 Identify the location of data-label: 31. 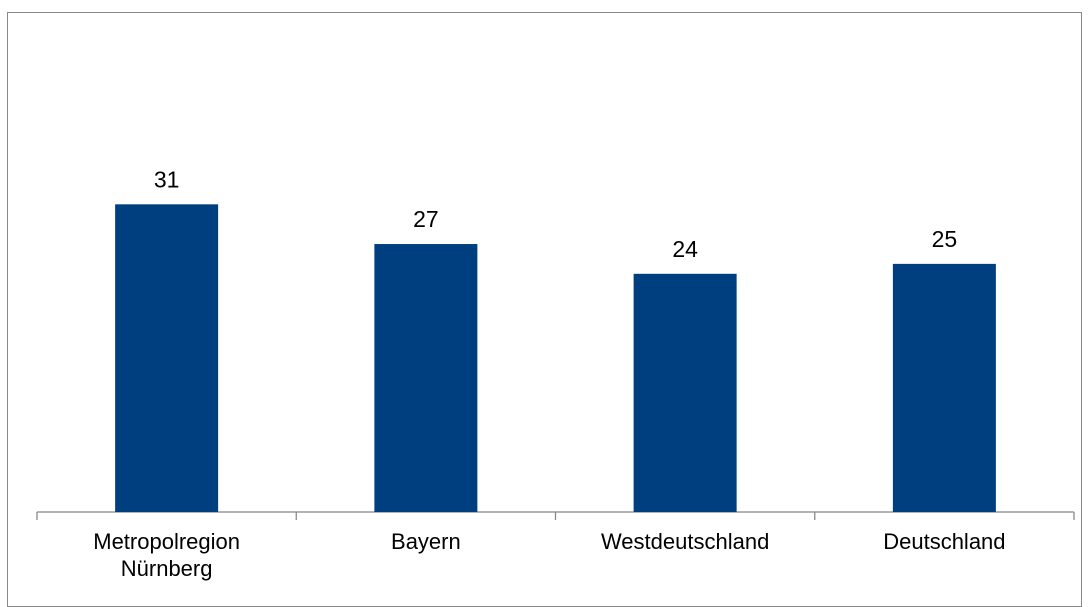
(167, 179).